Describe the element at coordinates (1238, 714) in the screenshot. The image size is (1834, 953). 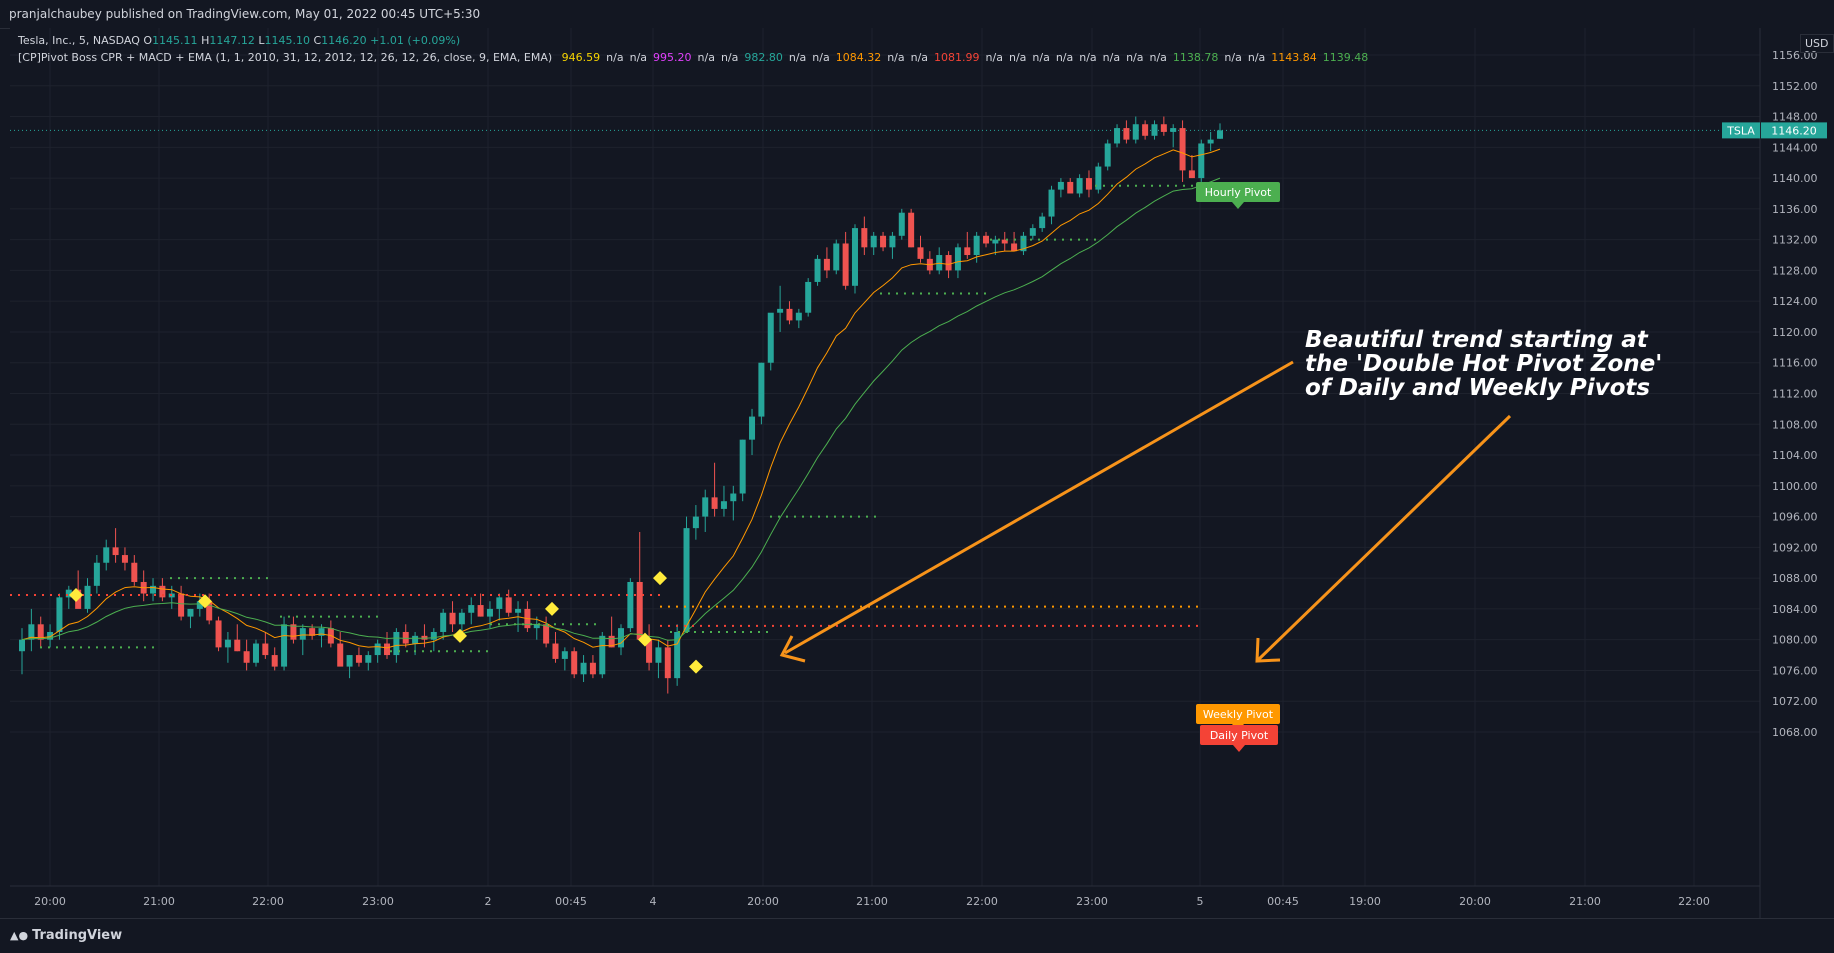
I see `weekly-pivot-tag-bg` at that location.